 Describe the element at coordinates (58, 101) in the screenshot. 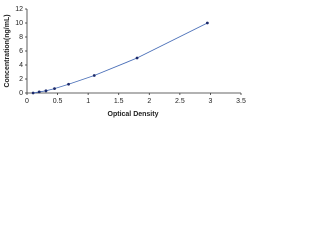

I see `x-tick-label: 0.5` at that location.